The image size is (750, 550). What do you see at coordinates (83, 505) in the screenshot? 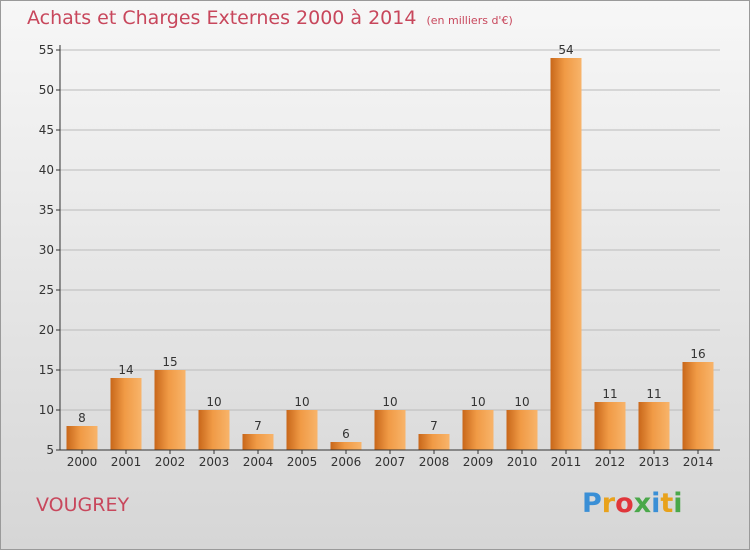
I see `commune-name: VOUGREY` at bounding box center [83, 505].